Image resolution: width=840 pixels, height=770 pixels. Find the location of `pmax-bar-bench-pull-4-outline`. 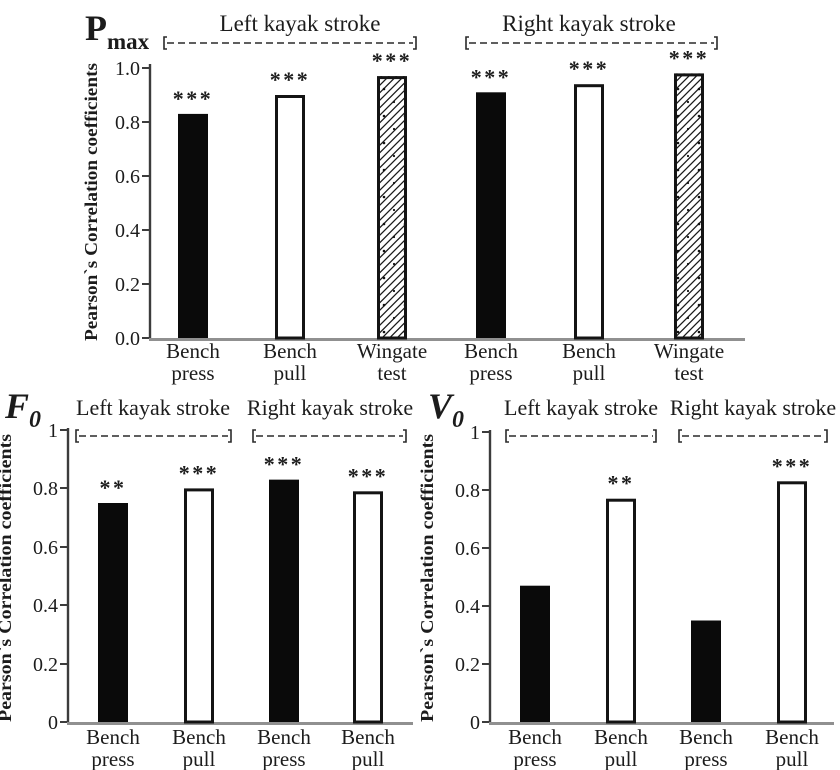

pmax-bar-bench-pull-4-outline is located at coordinates (589, 212).